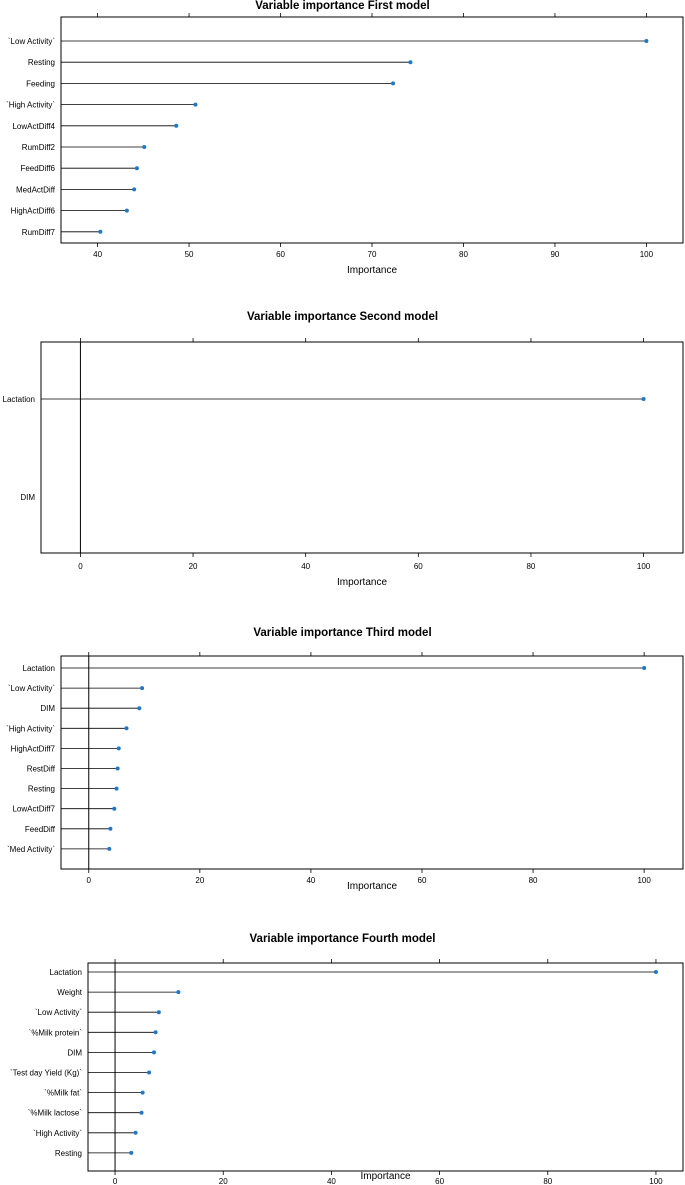  Describe the element at coordinates (41, 769) in the screenshot. I see `category-label: RestDiff` at that location.